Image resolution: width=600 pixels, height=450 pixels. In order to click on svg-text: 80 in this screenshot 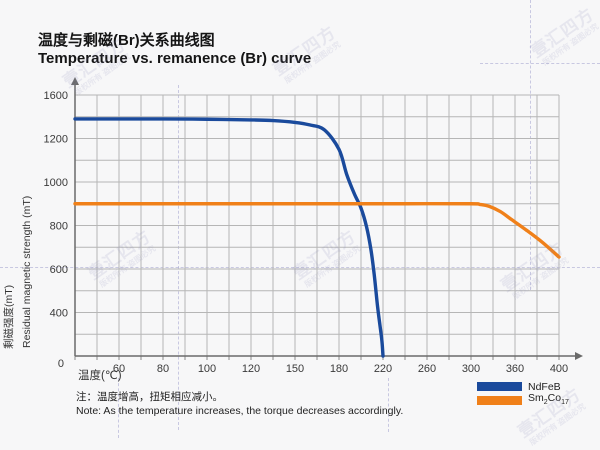, I will do `click(163, 369)`.